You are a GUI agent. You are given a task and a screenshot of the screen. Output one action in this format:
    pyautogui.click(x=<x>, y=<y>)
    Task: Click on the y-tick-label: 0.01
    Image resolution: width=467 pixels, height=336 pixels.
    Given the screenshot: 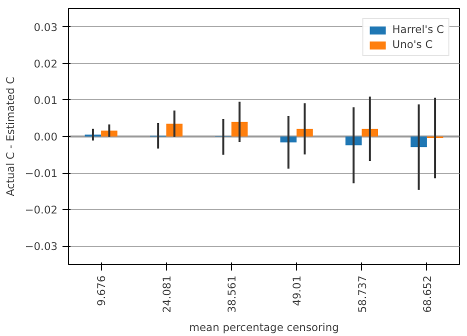 What is the action you would take?
    pyautogui.click(x=46, y=100)
    